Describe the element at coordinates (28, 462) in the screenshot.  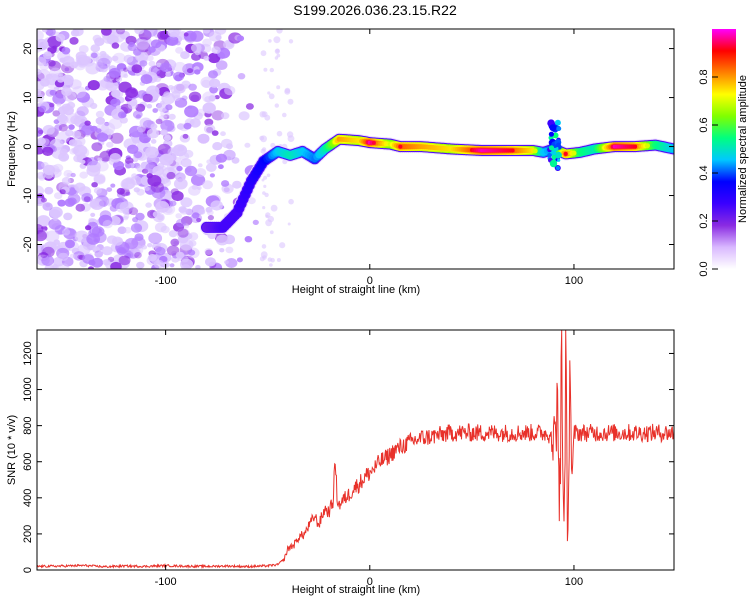
I see `y-tick-label: 600` at that location.